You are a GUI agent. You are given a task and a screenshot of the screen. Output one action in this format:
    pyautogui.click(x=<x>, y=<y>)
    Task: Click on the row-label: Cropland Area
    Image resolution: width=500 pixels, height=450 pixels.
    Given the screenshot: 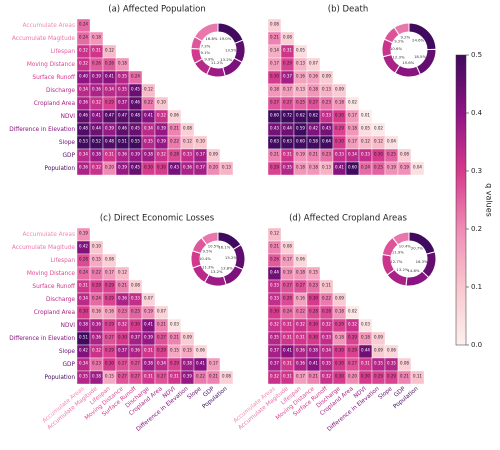 What is the action you would take?
    pyautogui.click(x=55, y=313)
    